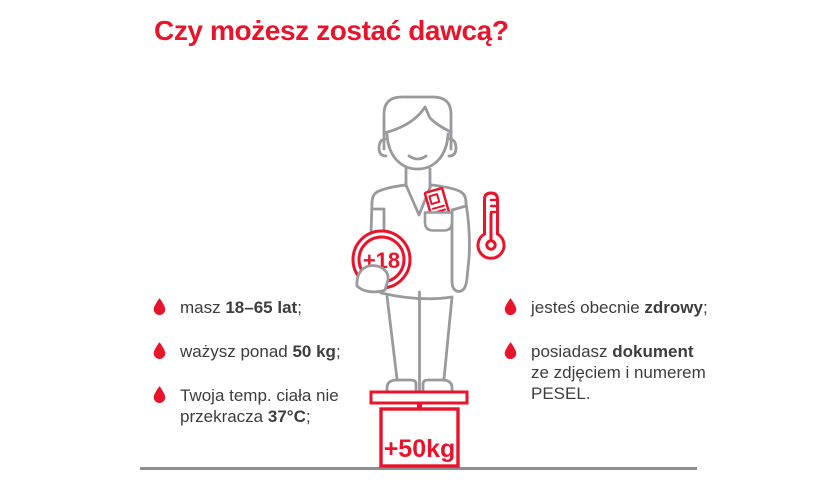 This screenshot has height=485, width=835. I want to click on right-shoe, so click(437, 386).